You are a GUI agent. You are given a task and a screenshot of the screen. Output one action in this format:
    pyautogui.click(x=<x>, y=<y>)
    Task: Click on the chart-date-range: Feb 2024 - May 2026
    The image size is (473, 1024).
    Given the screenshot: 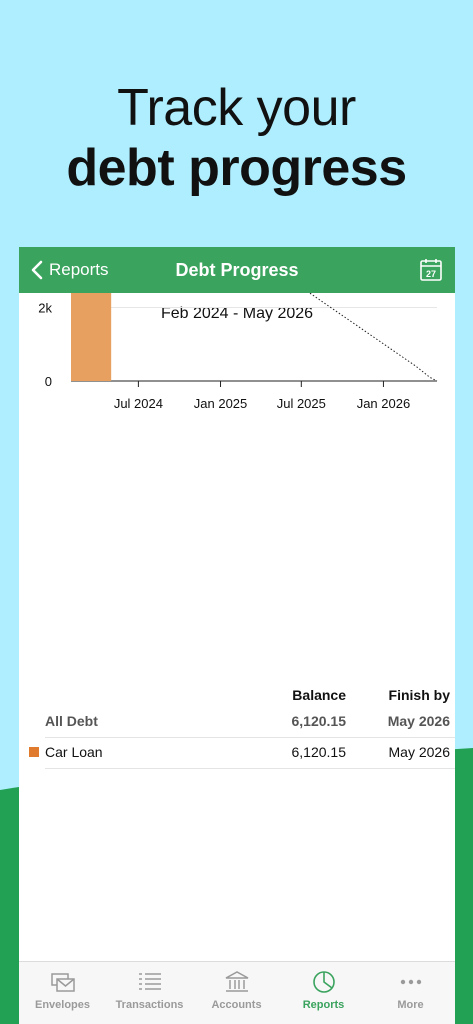 What is the action you would take?
    pyautogui.click(x=237, y=313)
    